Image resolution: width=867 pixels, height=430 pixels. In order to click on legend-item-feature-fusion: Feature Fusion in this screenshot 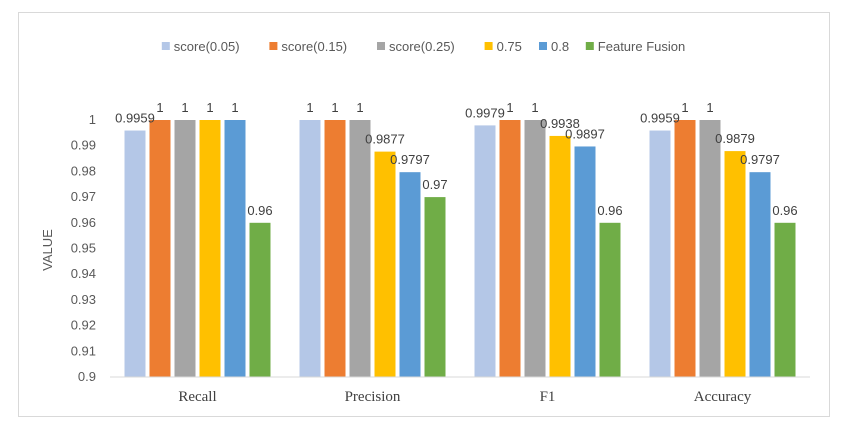, I will do `click(635, 46)`.